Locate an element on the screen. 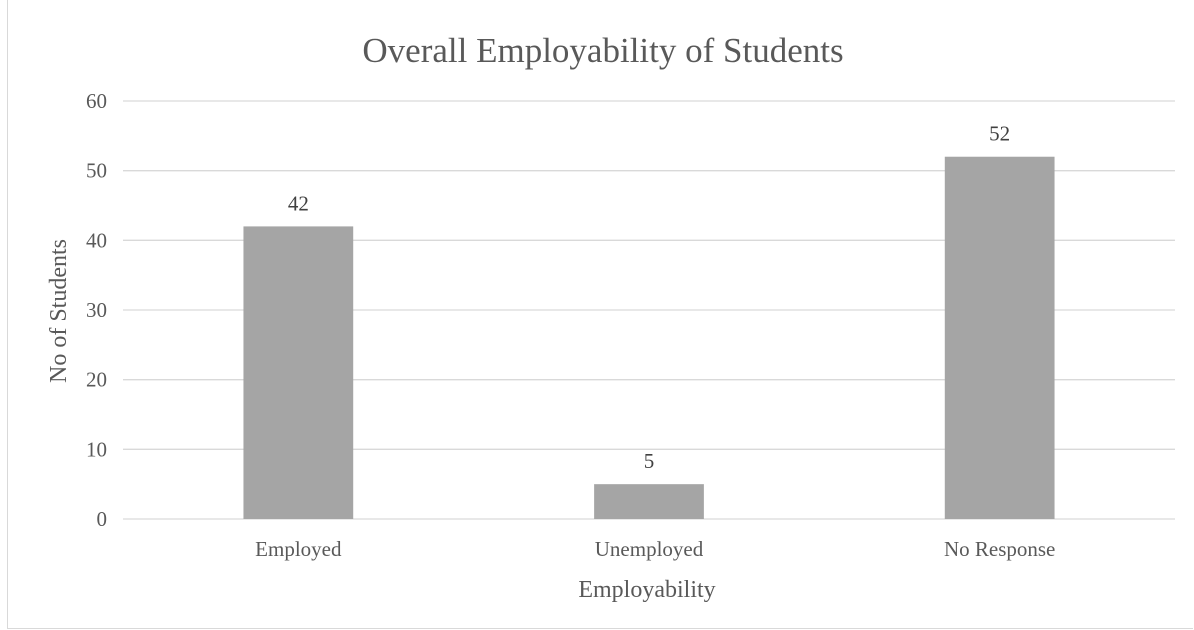  y-tick-label: 30 is located at coordinates (96, 310).